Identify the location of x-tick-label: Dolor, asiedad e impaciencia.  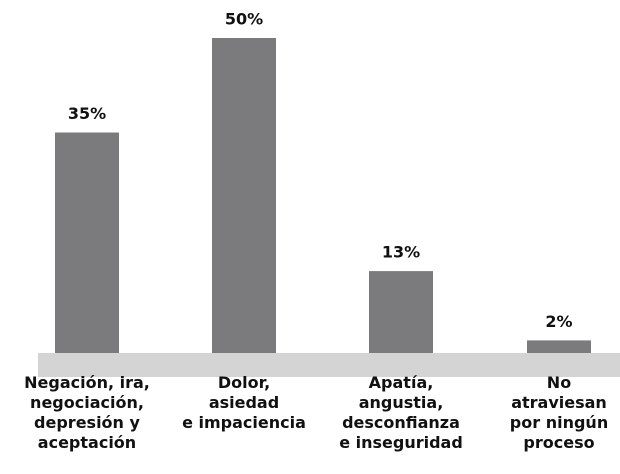
(244, 402).